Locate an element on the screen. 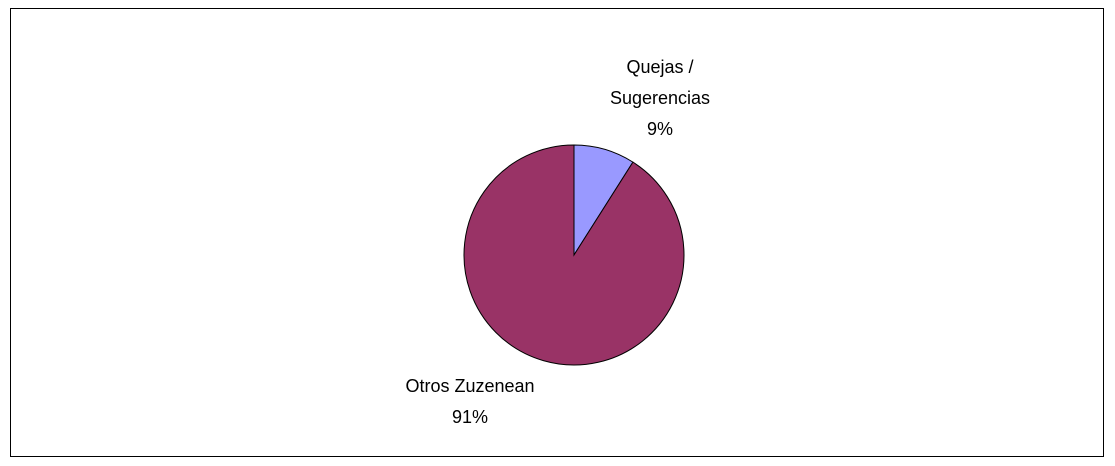  slice-label: Quejas / Sugerencias 9% is located at coordinates (660, 98).